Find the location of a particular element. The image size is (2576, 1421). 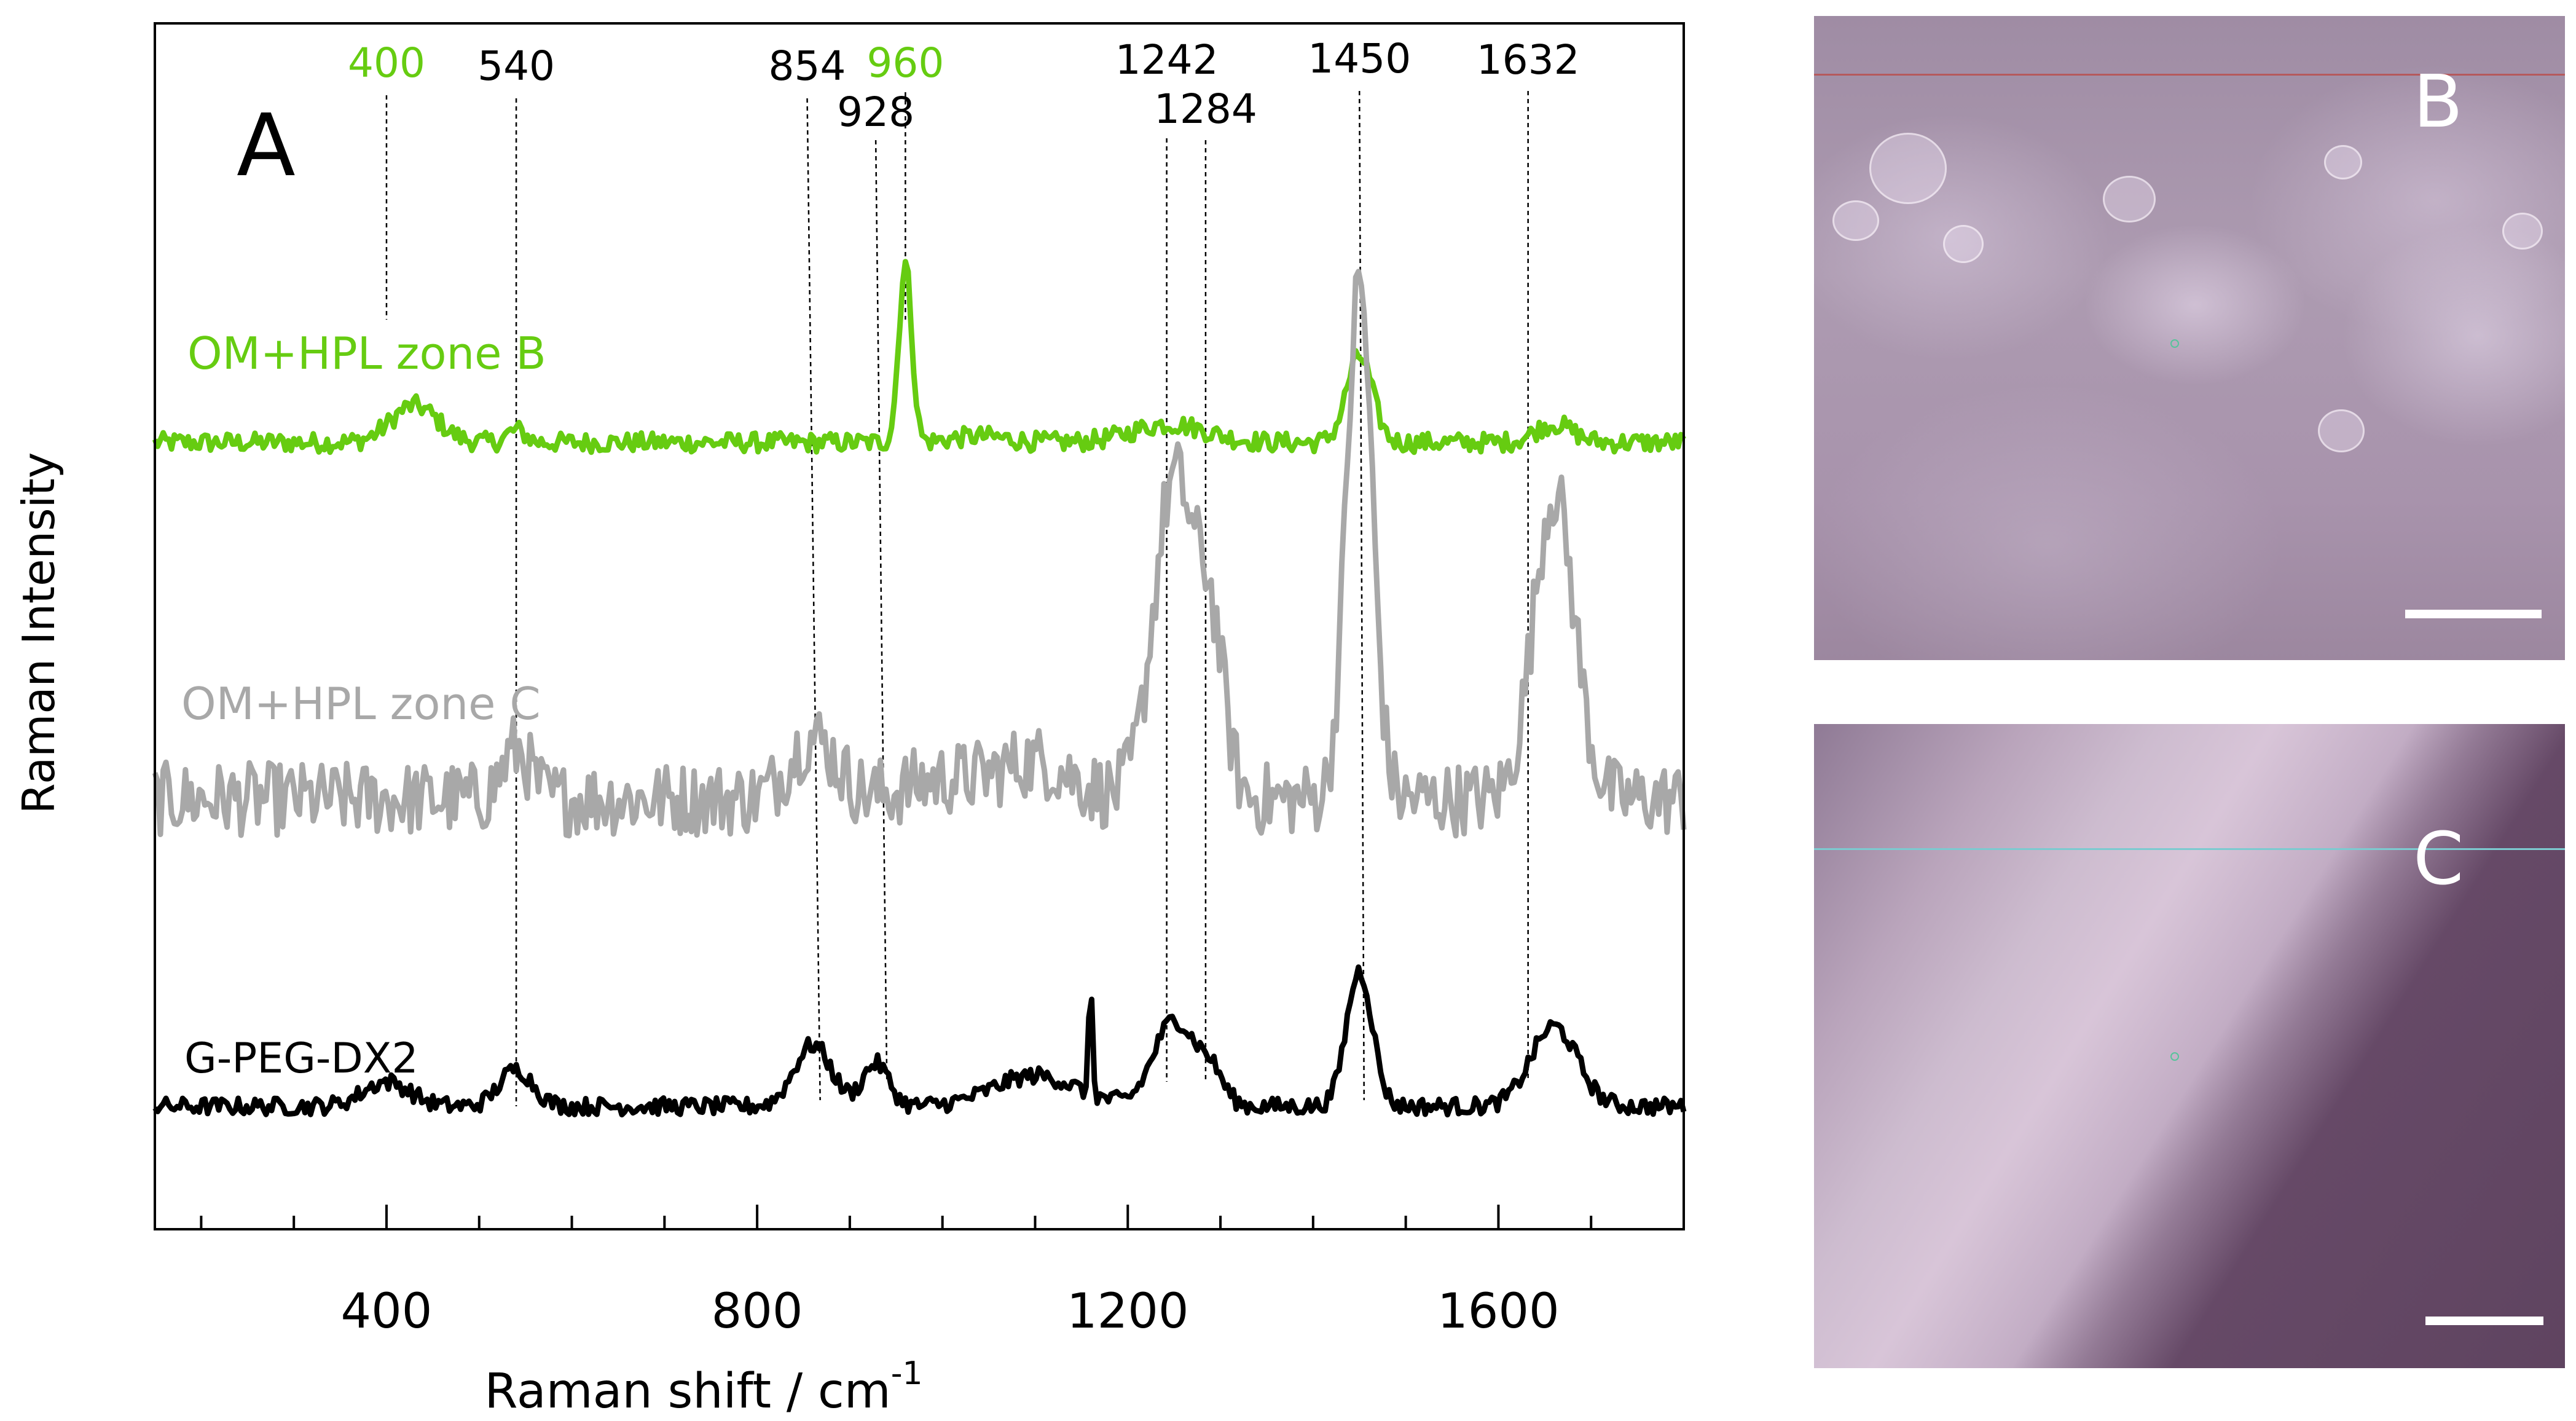

peak-annotation-label: 400 is located at coordinates (386, 63).